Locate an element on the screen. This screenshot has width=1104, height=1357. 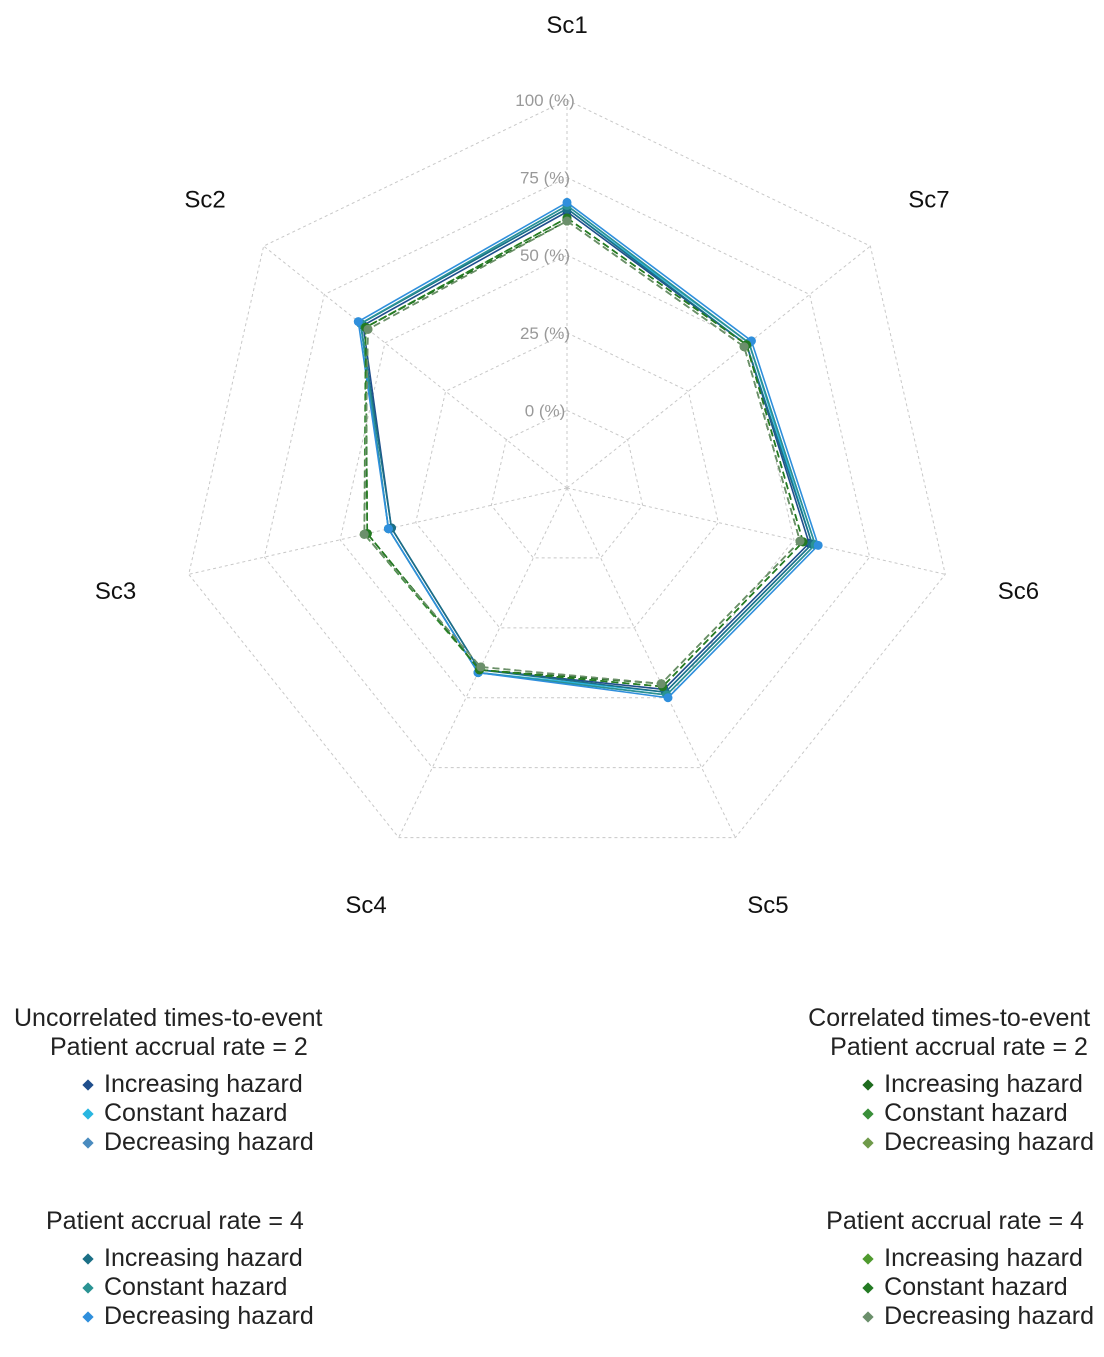
tick-label: 50 (%) is located at coordinates (545, 255).